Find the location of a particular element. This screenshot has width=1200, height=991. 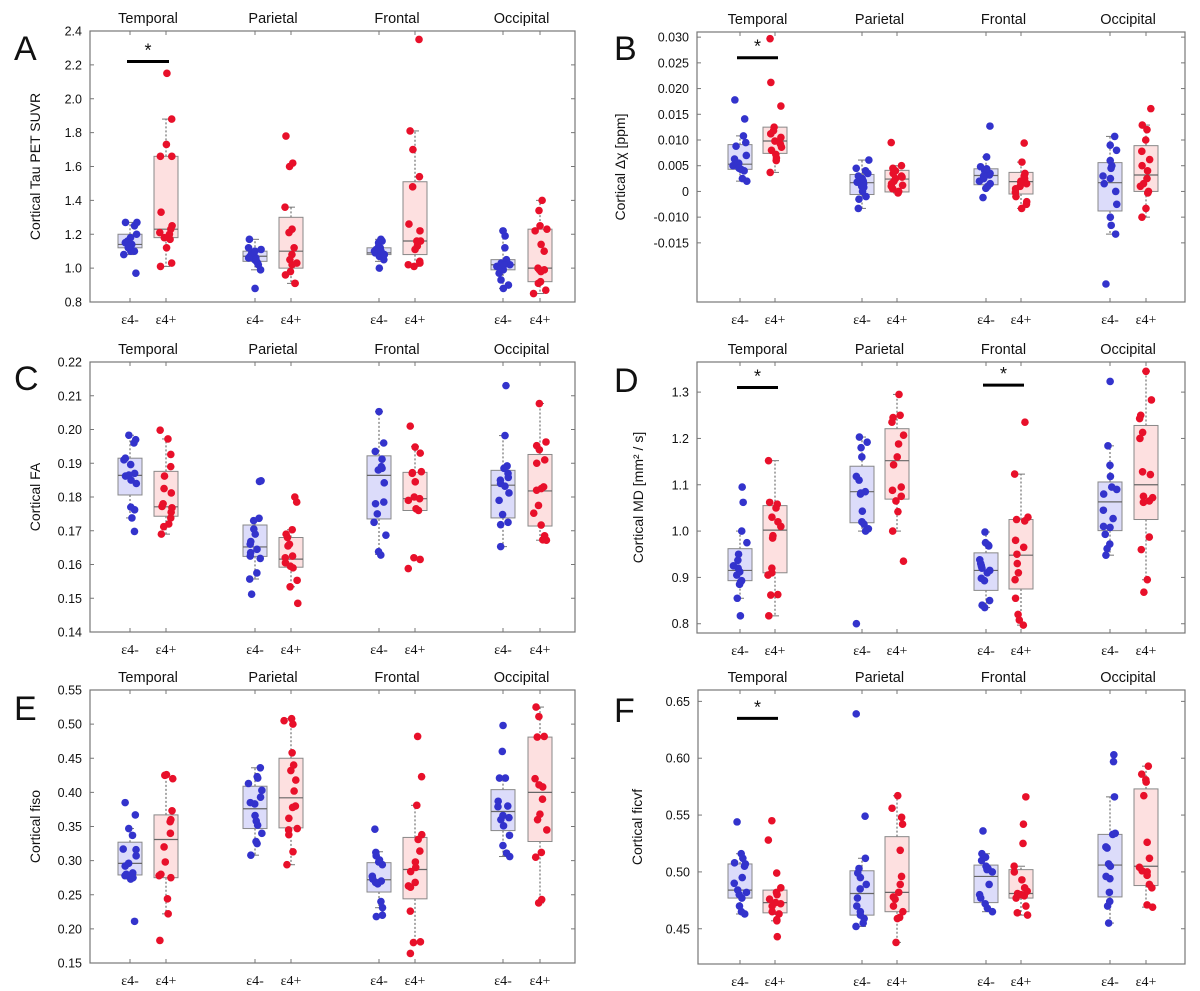

box-temporal-e4-pos is located at coordinates (166, 482).